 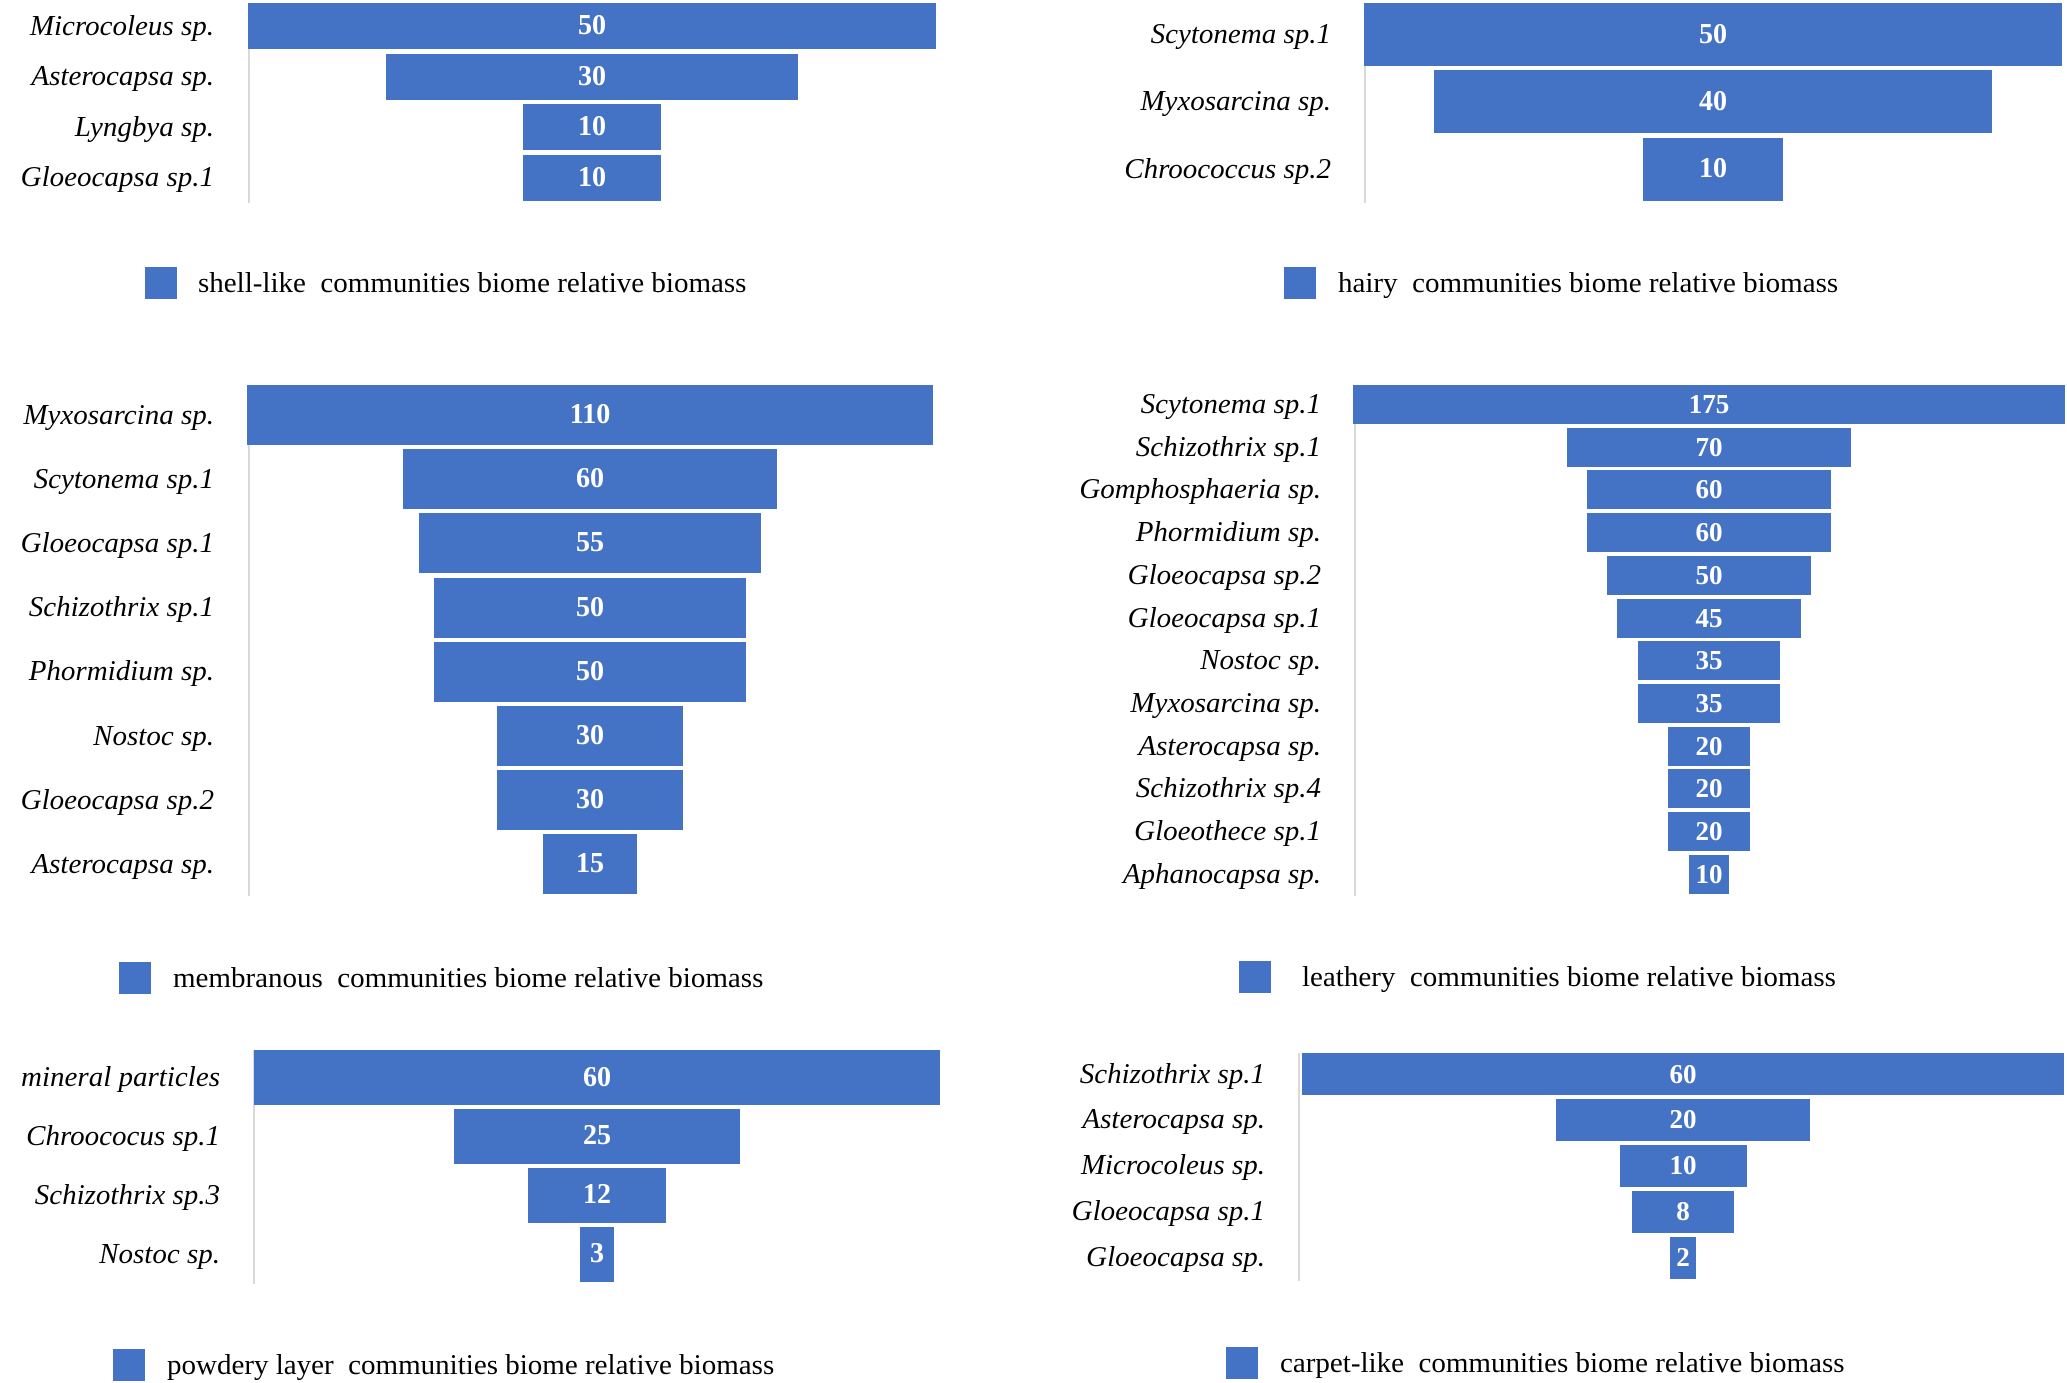 I want to click on category-label: Gloeothece sp.1, so click(x=1227, y=831).